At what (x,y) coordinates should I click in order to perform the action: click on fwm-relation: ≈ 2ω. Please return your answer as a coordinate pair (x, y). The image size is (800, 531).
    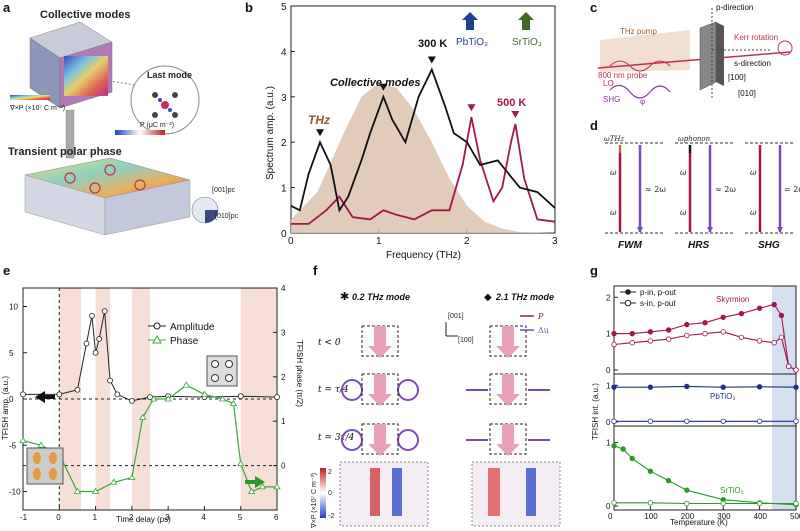
    Looking at the image, I should click on (655, 189).